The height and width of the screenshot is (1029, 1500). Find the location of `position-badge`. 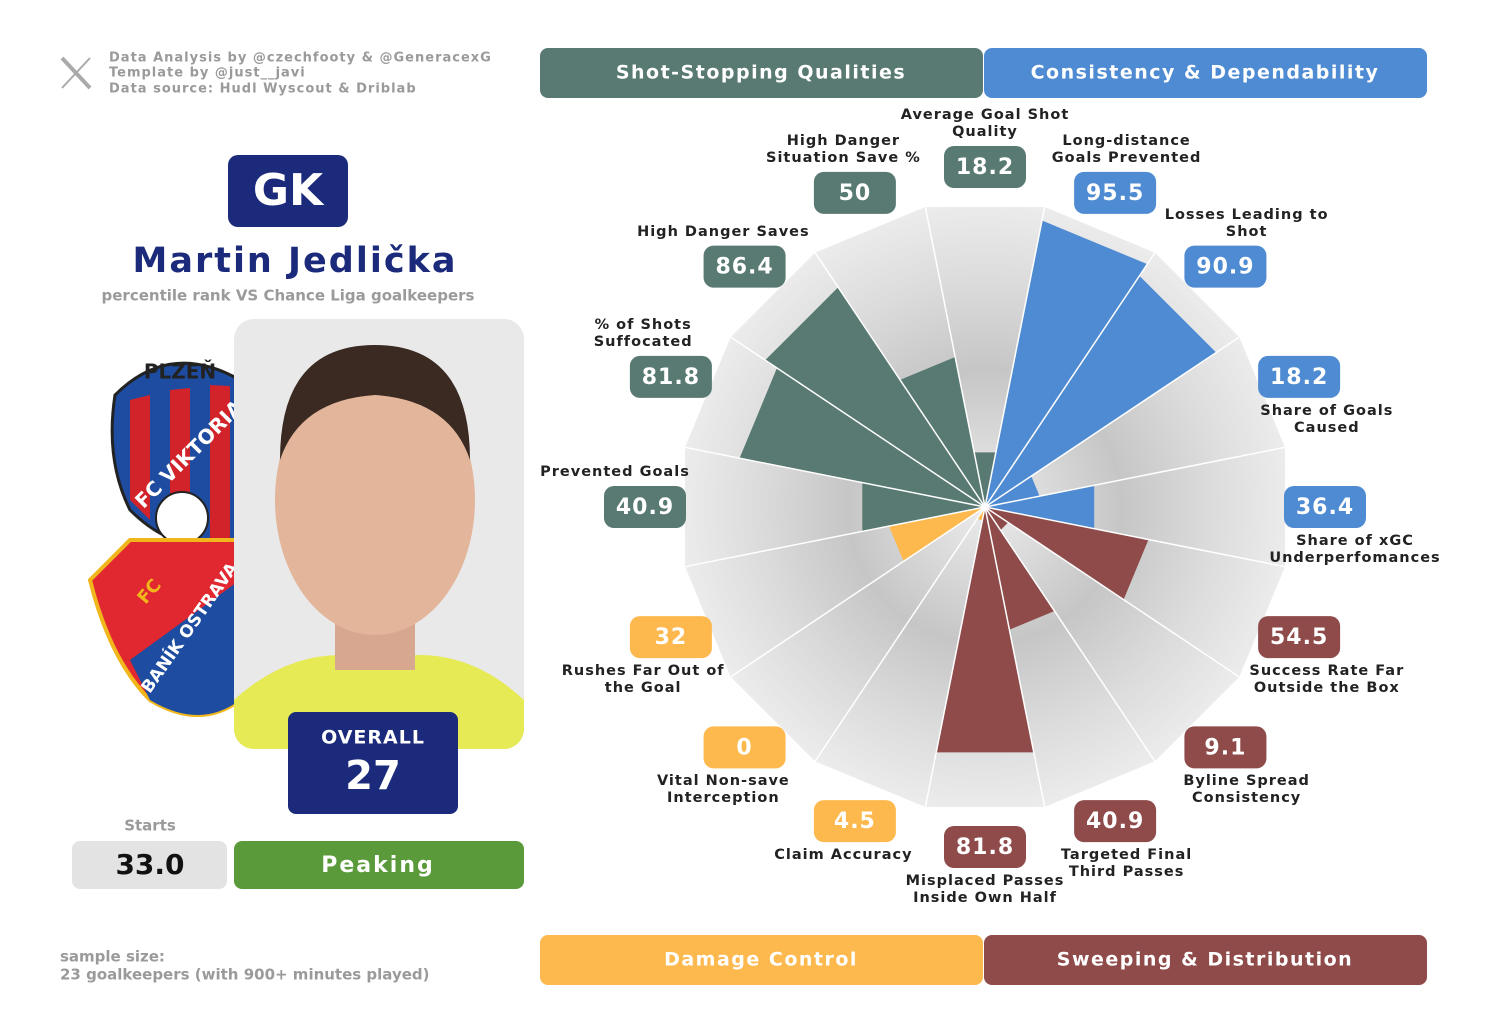

position-badge is located at coordinates (288, 191).